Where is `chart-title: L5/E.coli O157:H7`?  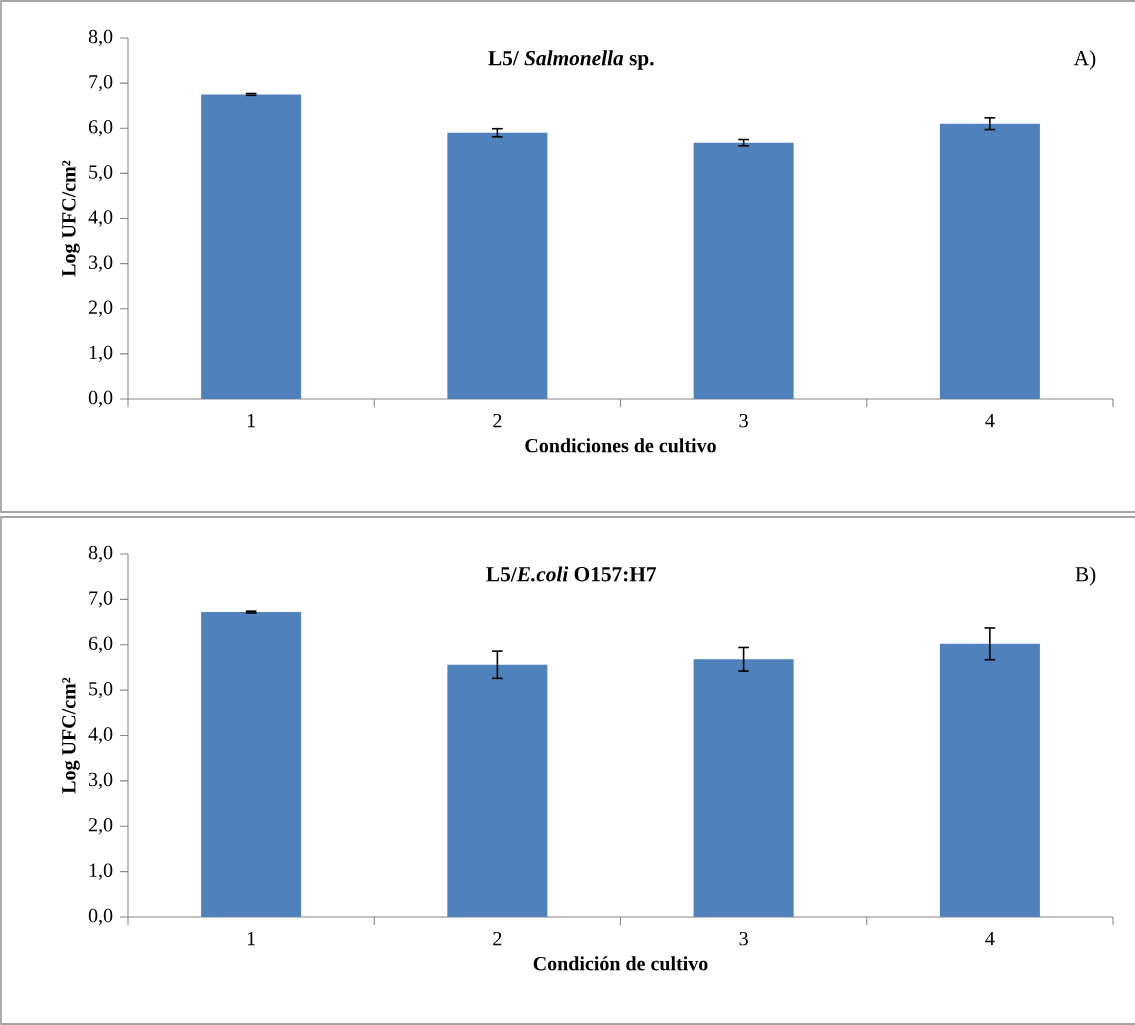 chart-title: L5/E.coli O157:H7 is located at coordinates (571, 574).